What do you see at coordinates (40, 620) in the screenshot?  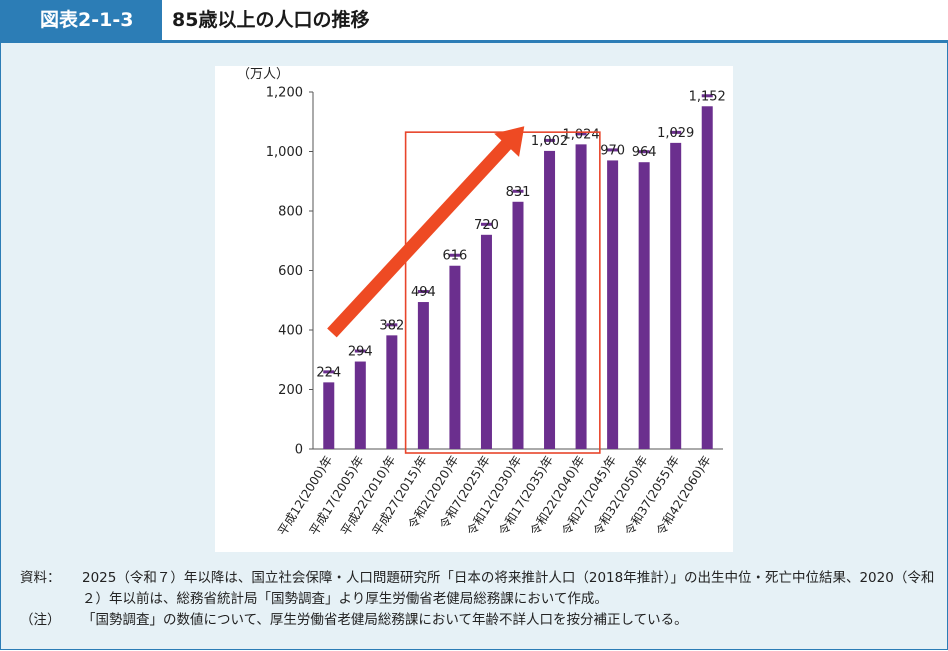 I see `footnote-key: （注）` at bounding box center [40, 620].